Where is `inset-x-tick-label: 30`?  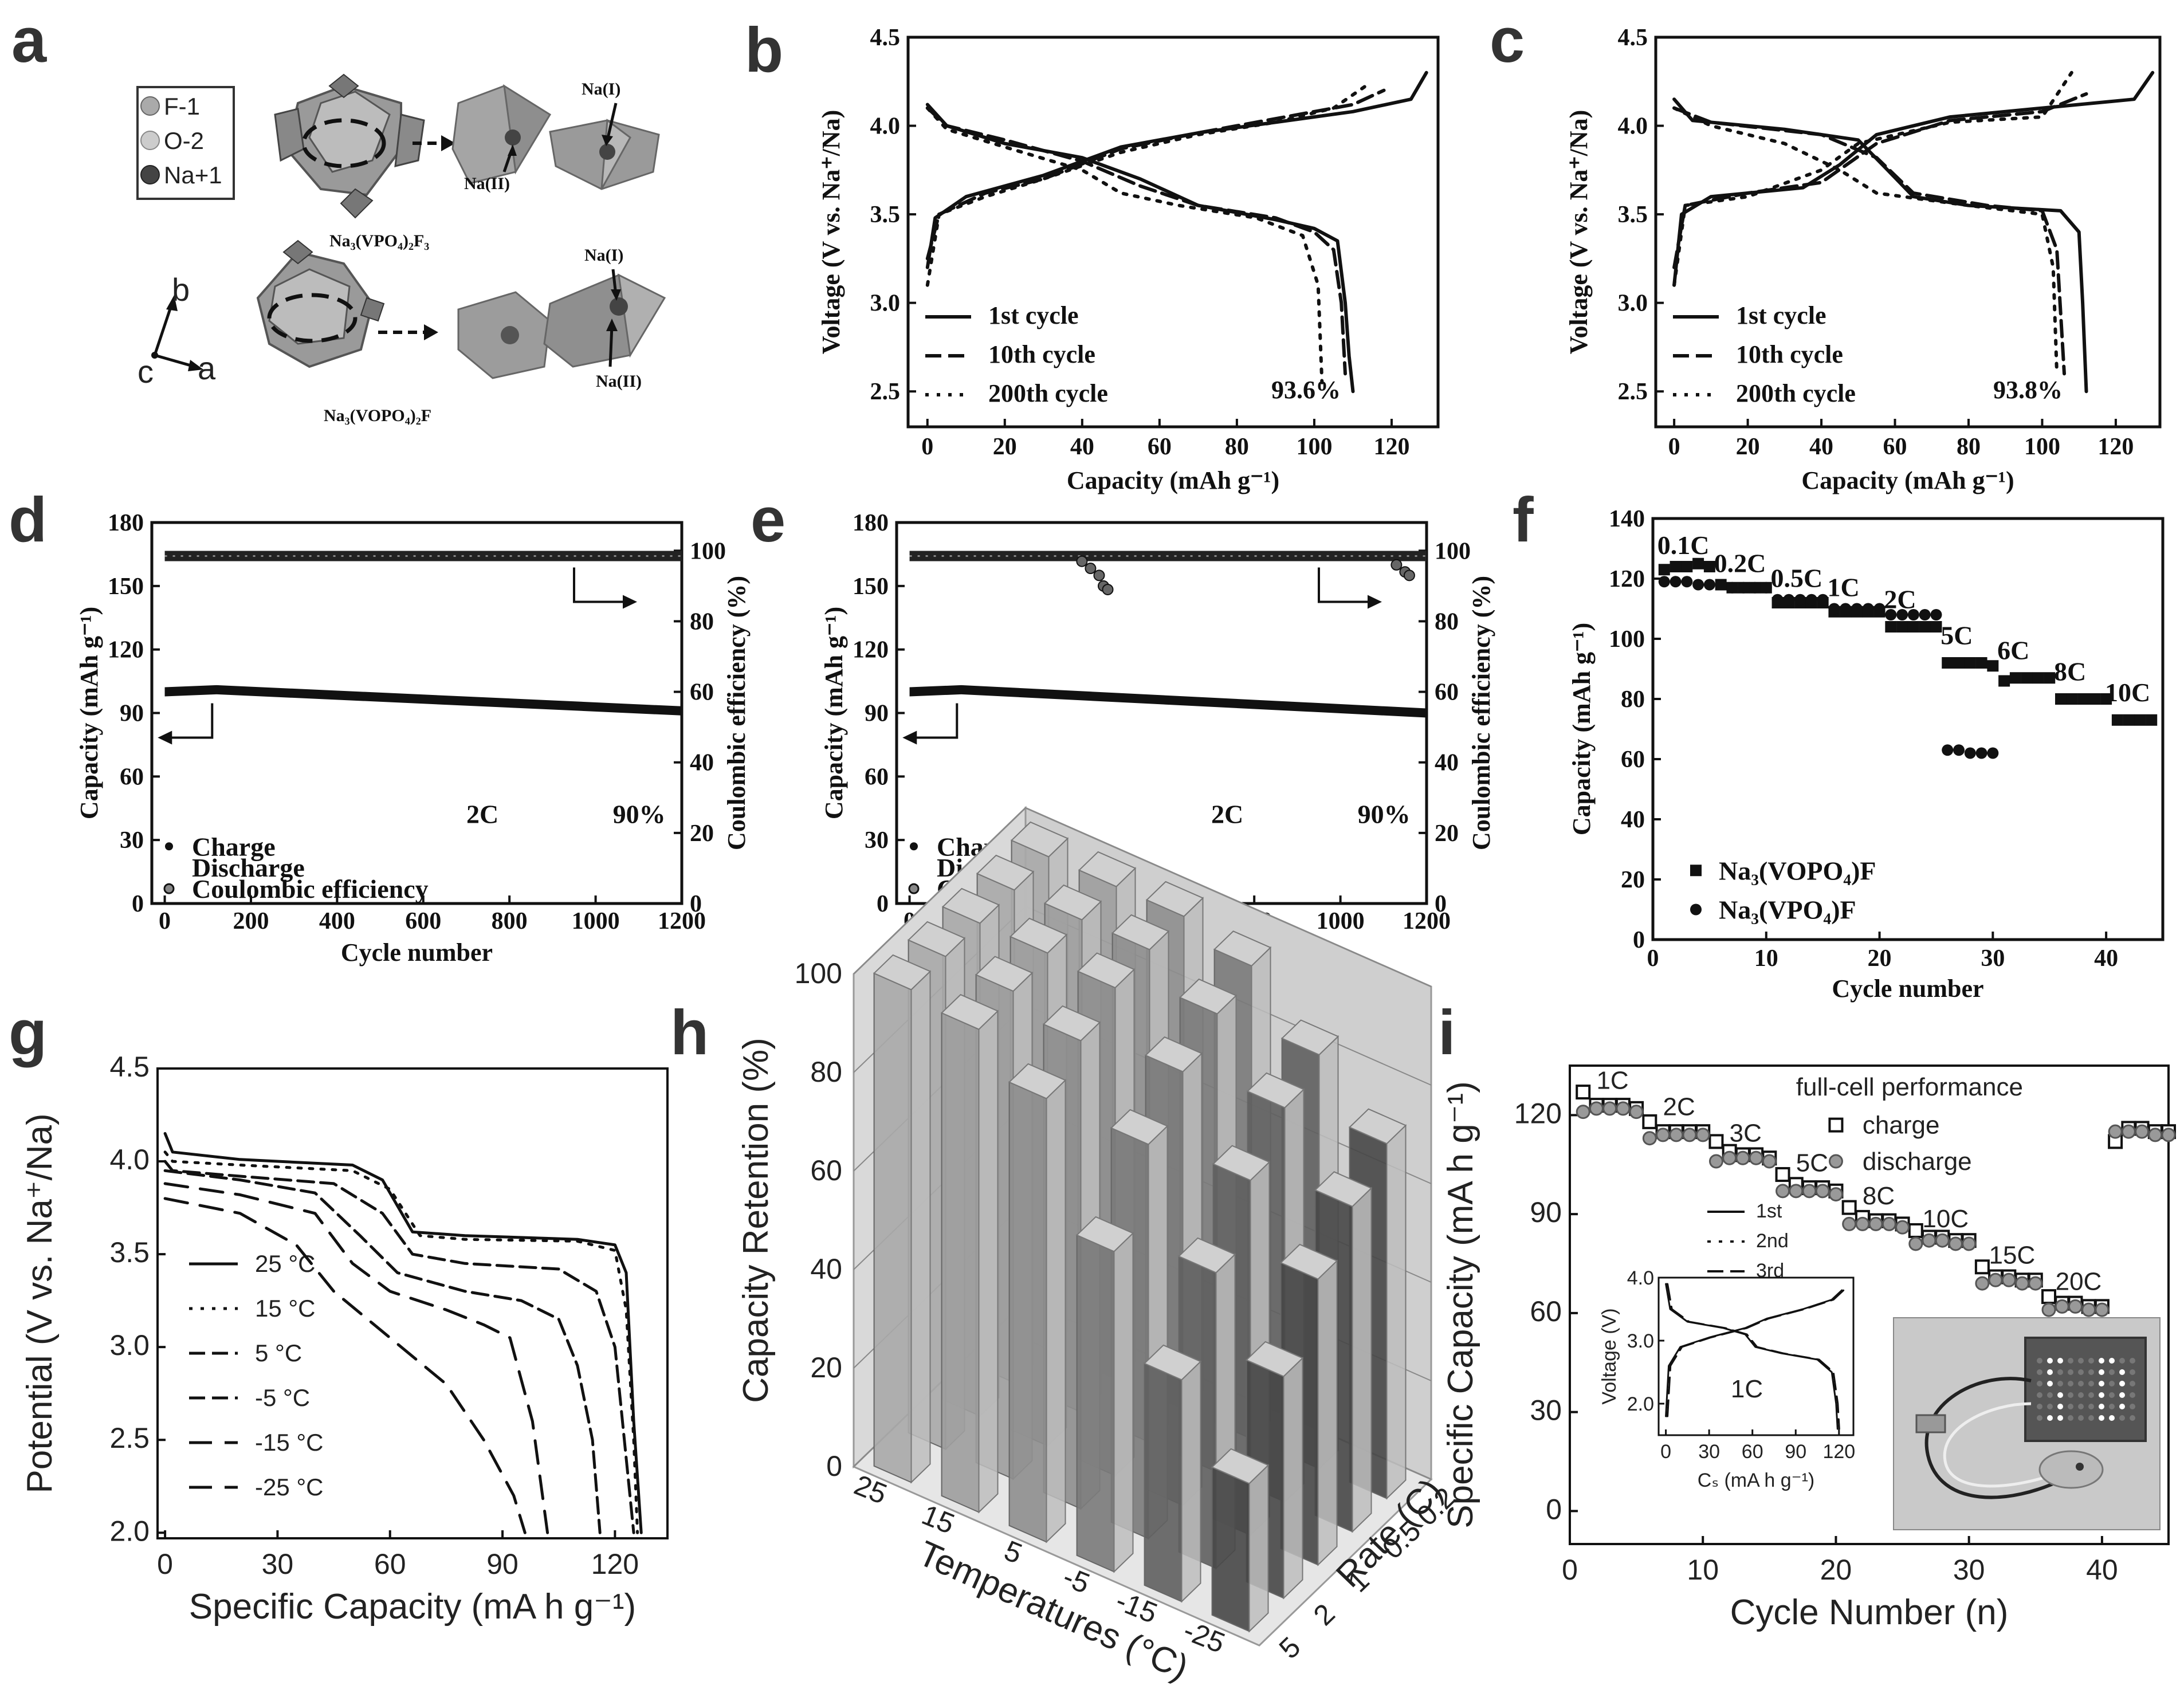 inset-x-tick-label: 30 is located at coordinates (1709, 1452).